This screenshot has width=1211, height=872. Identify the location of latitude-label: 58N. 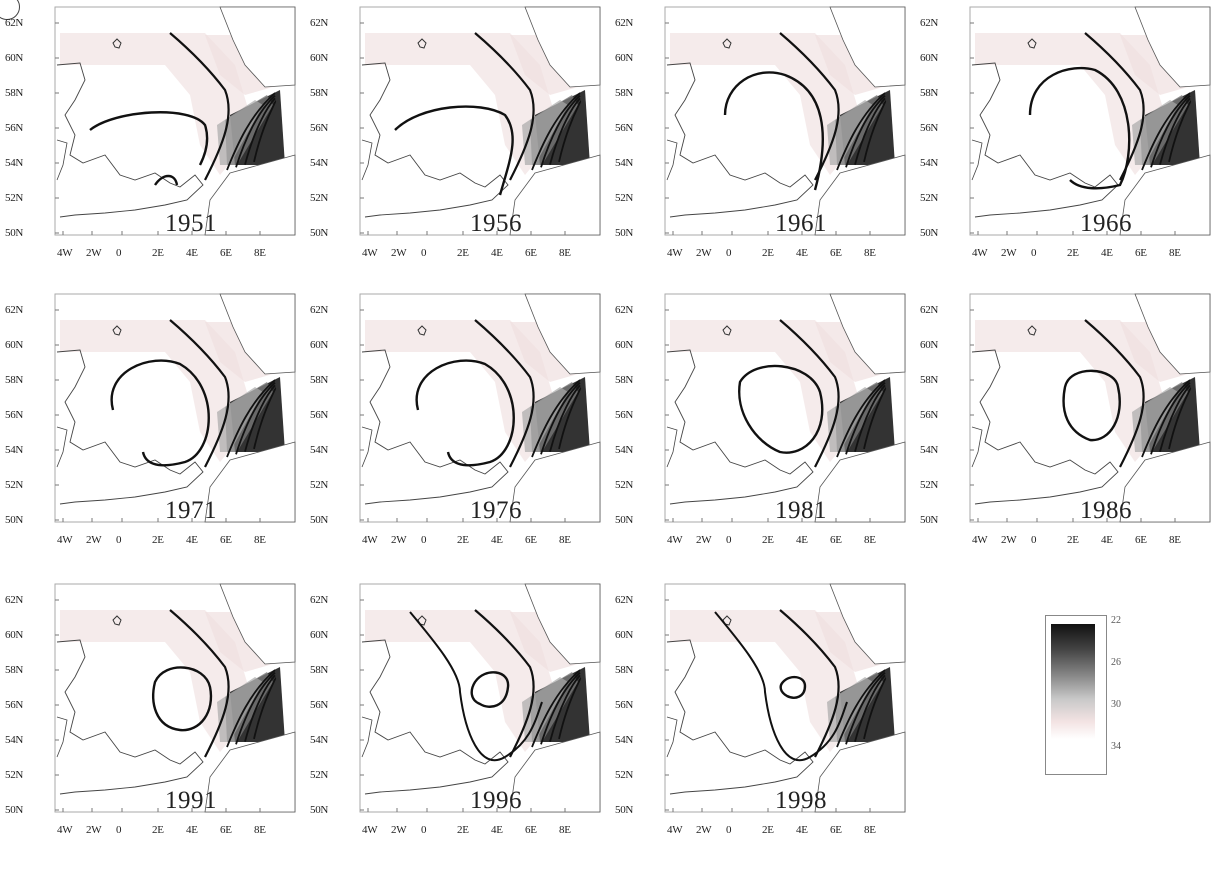
(624, 670).